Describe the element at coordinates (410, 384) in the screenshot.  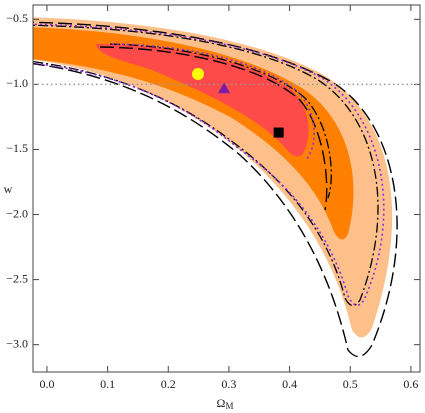
I see `x-tick-label: 0.6` at that location.